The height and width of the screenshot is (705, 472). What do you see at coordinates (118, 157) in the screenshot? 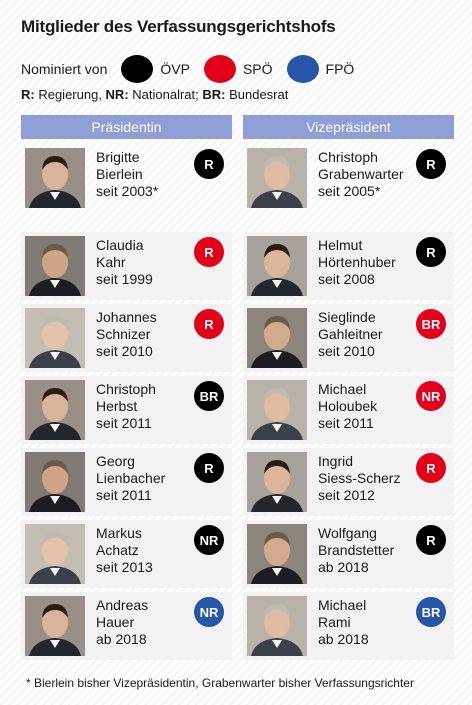
I see `member-first-name: Brigitte` at bounding box center [118, 157].